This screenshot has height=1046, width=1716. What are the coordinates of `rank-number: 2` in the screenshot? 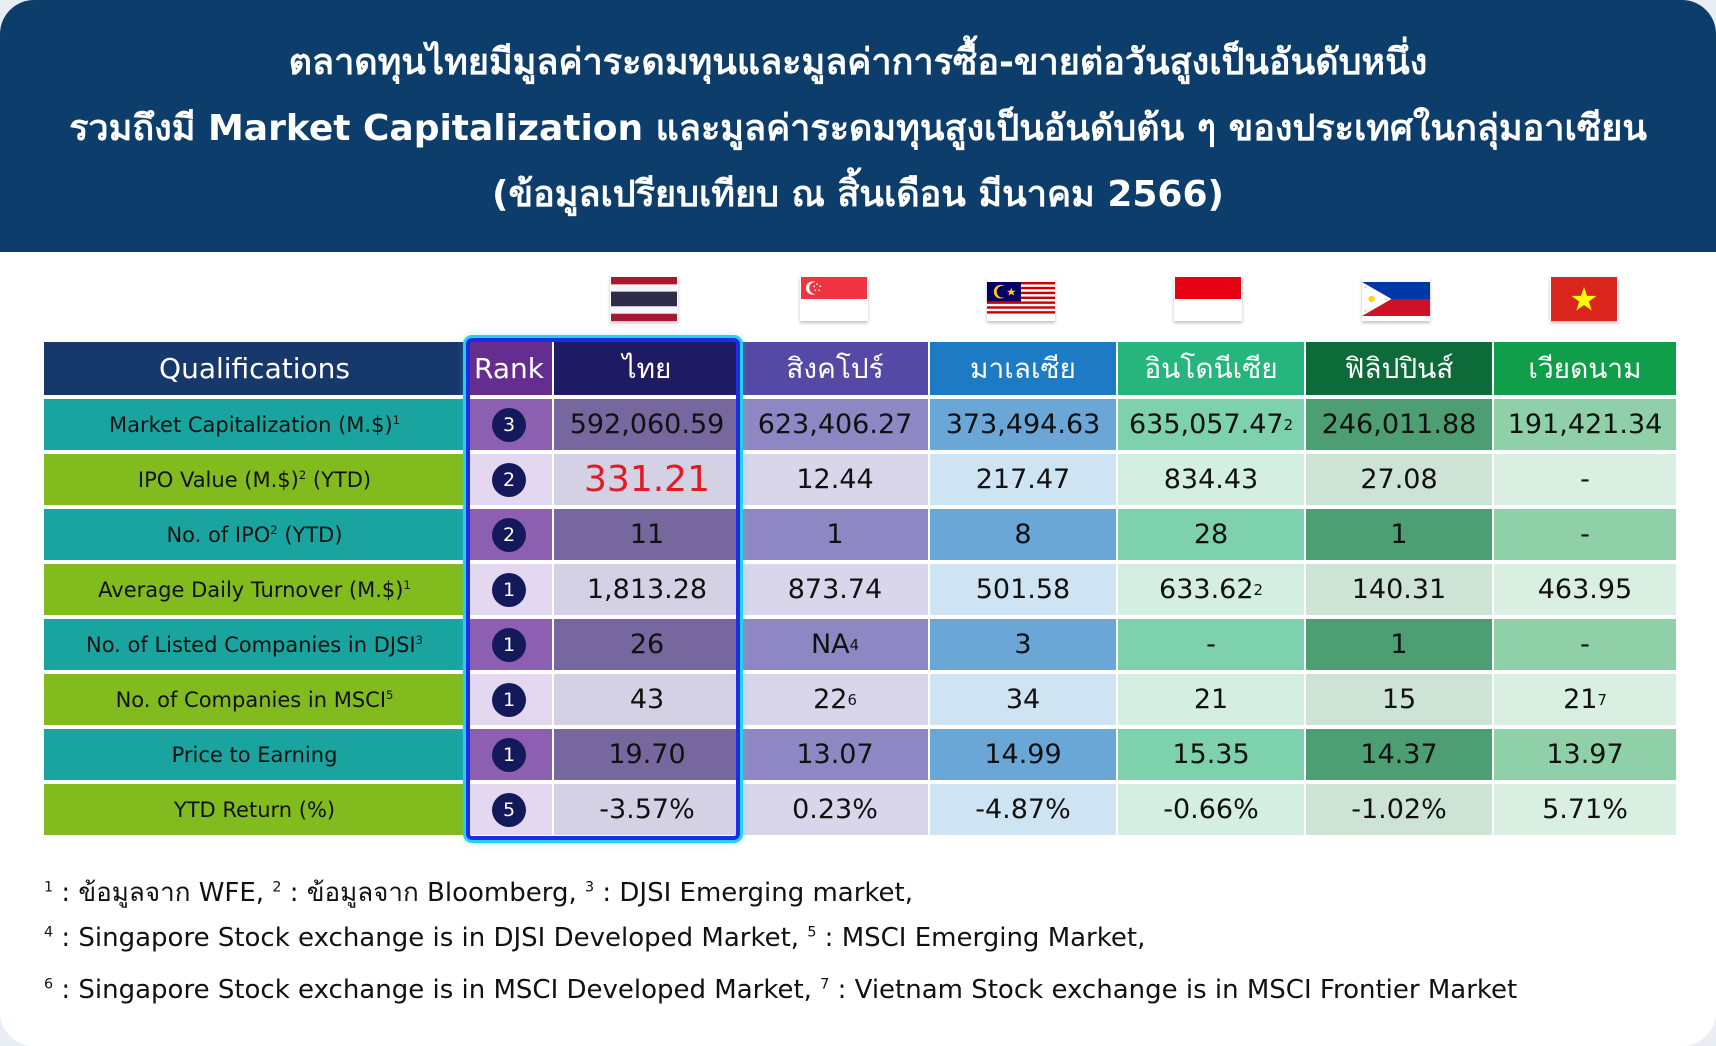 It's located at (509, 479).